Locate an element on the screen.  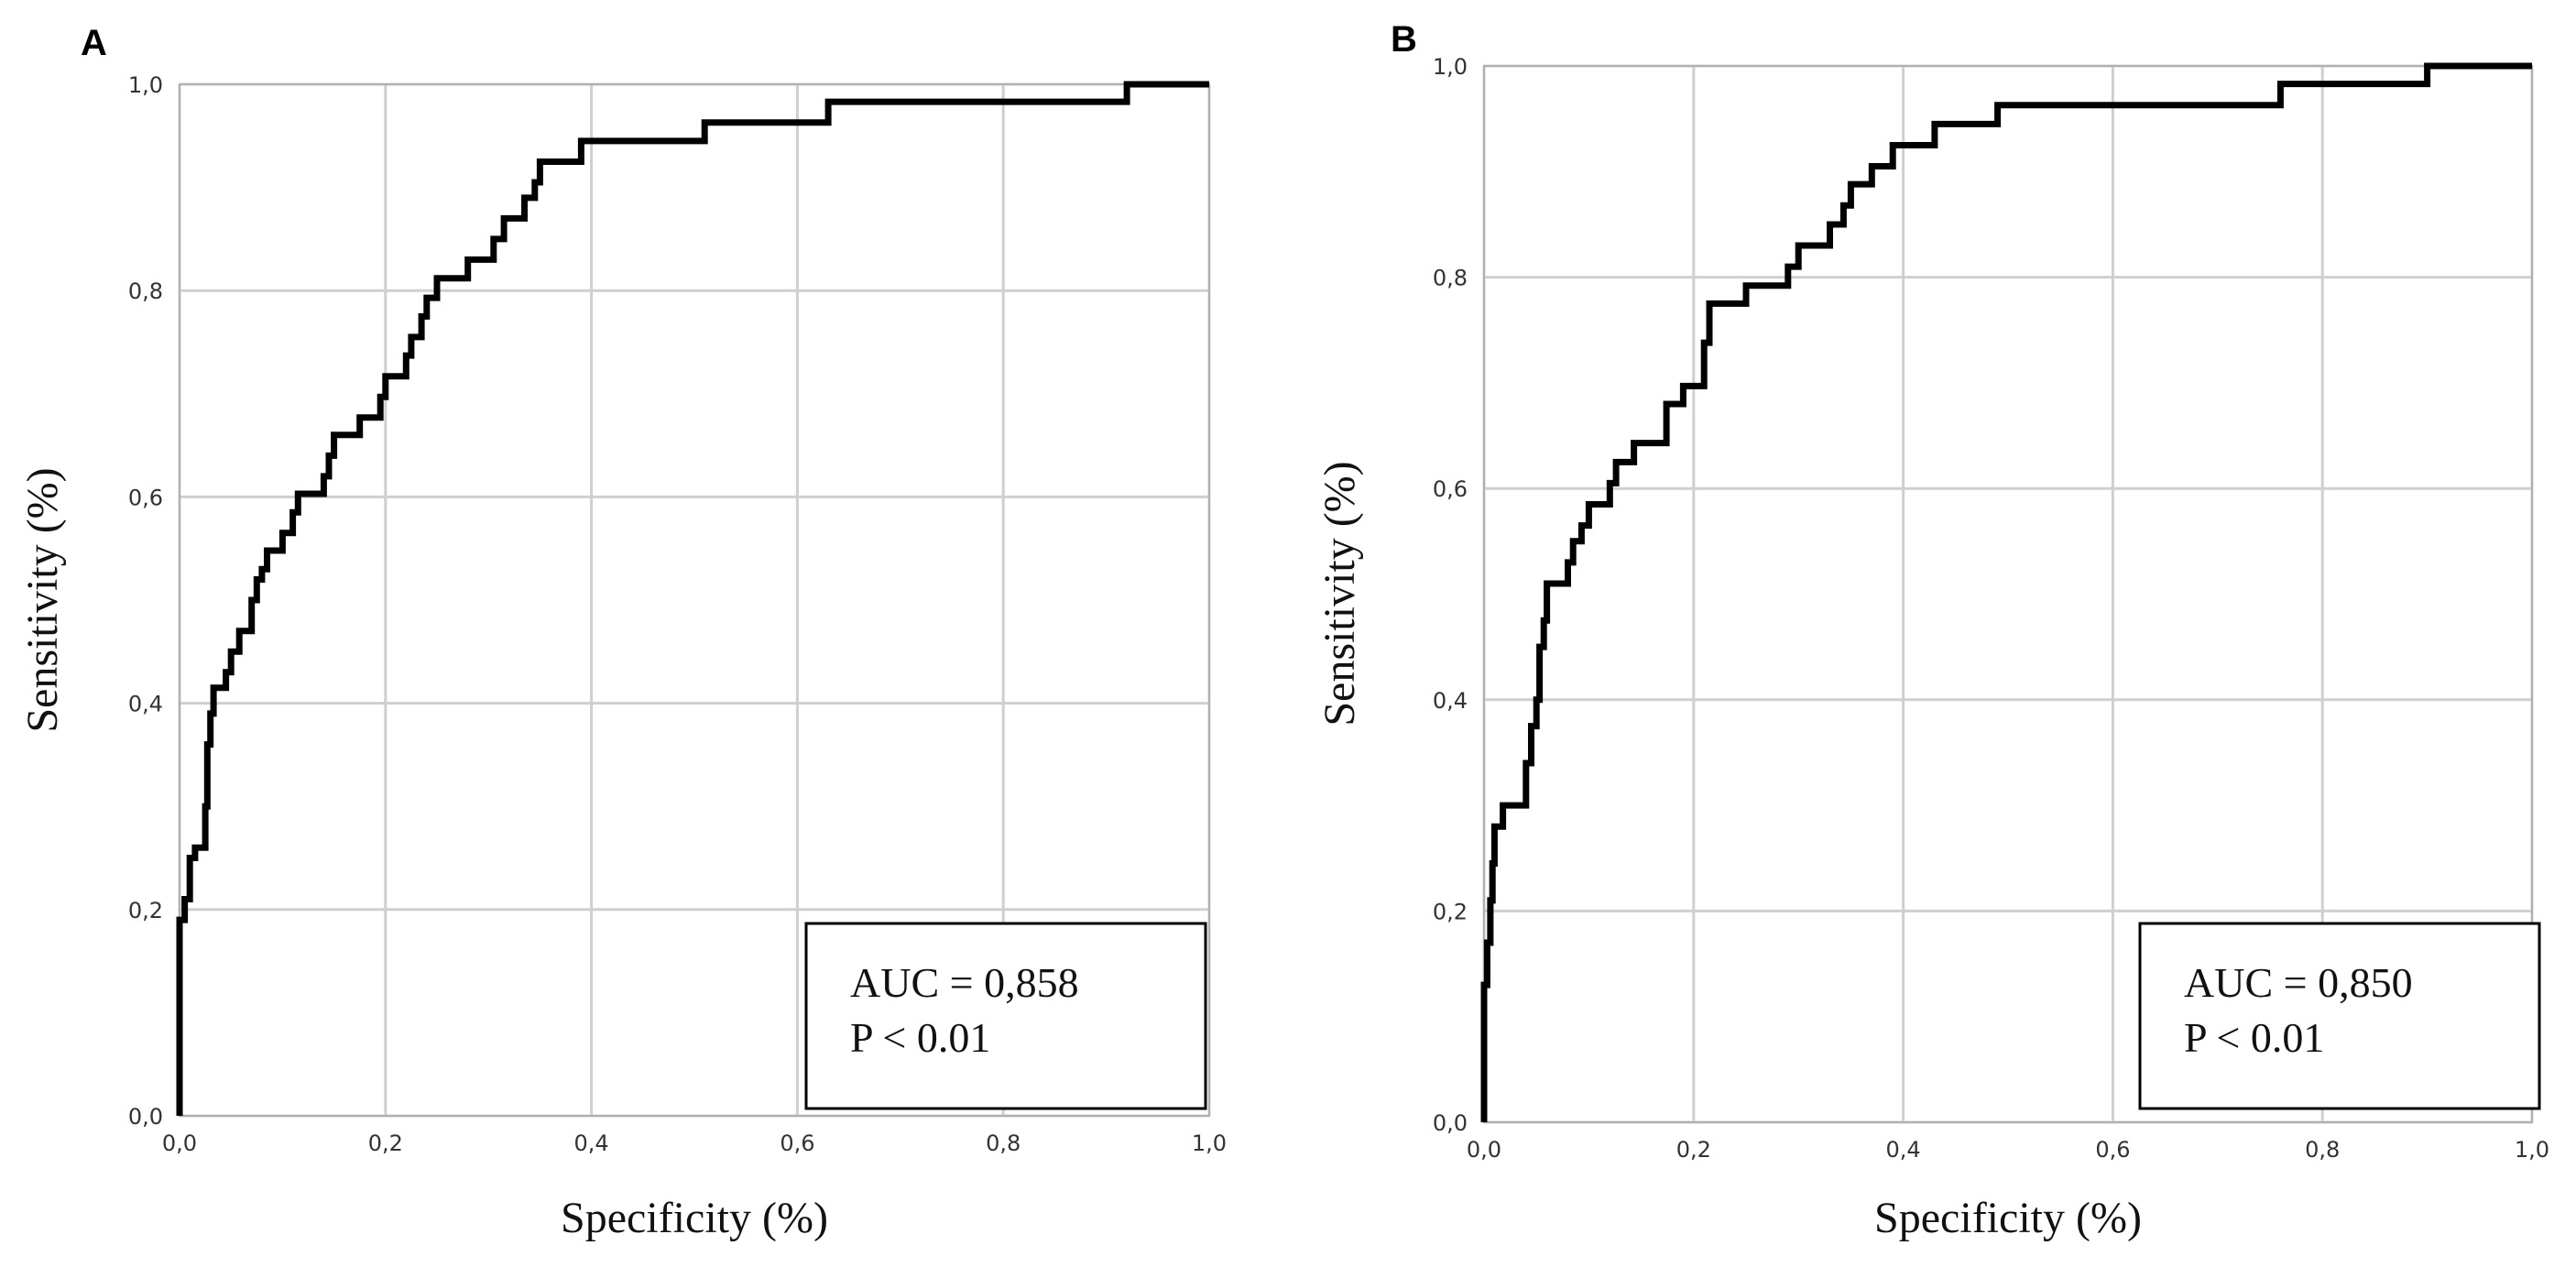
panel-label: A is located at coordinates (94, 43).